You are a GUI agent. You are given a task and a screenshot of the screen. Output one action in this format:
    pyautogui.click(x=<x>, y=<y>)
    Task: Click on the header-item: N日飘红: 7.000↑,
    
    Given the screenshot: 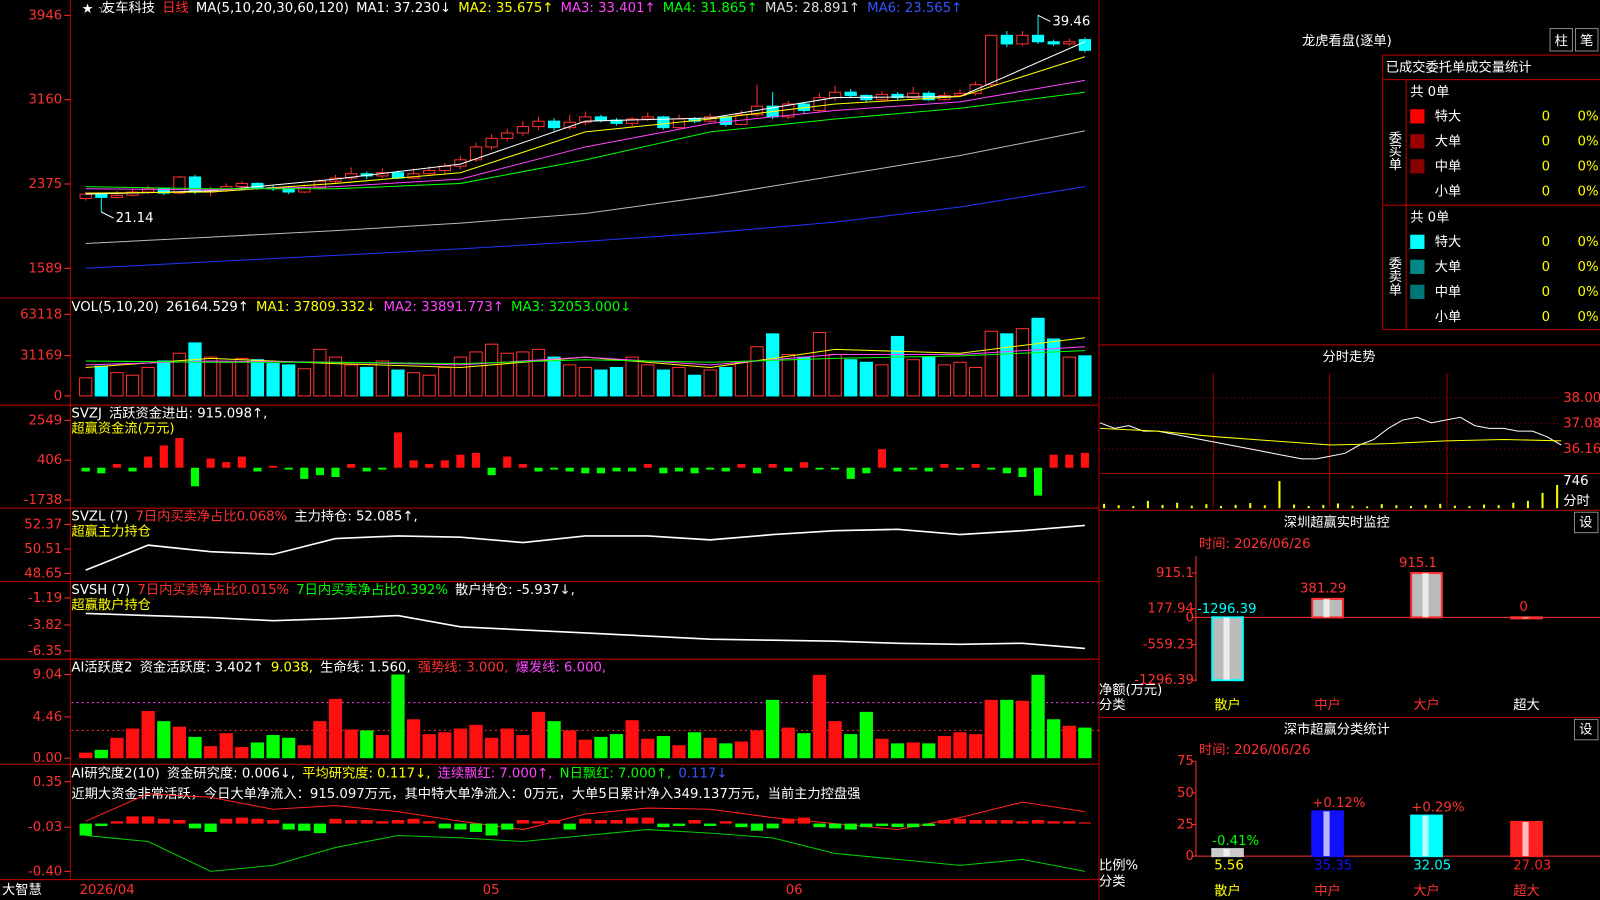 What is the action you would take?
    pyautogui.click(x=616, y=773)
    